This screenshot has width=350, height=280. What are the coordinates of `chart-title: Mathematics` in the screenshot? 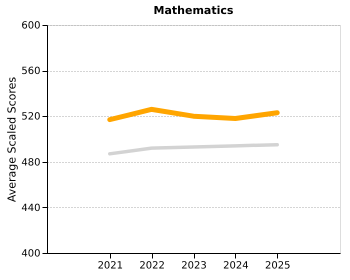 It's located at (194, 10).